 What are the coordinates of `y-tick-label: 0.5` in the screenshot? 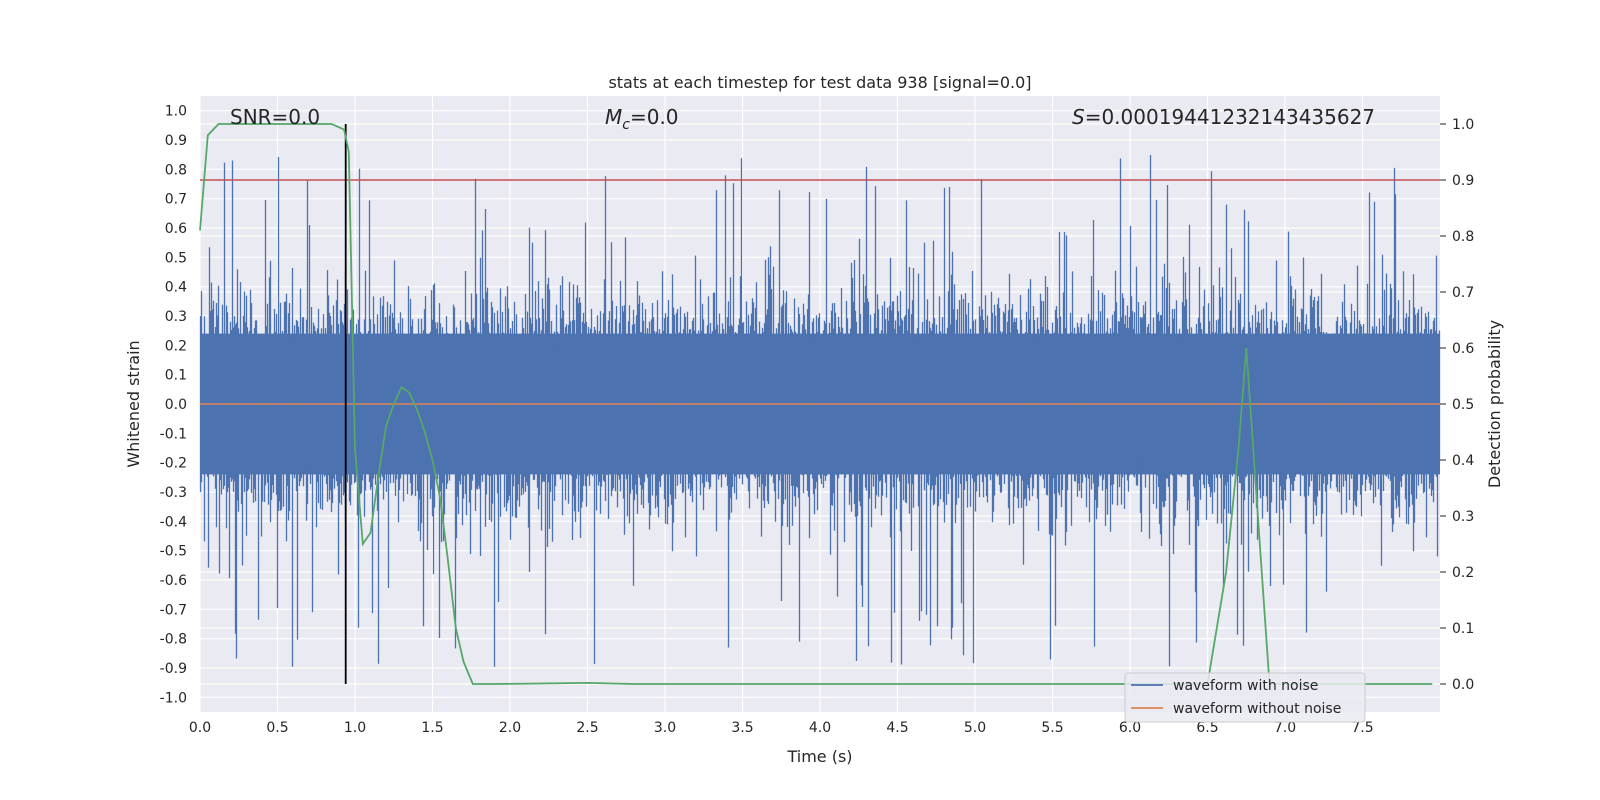 It's located at (176, 258).